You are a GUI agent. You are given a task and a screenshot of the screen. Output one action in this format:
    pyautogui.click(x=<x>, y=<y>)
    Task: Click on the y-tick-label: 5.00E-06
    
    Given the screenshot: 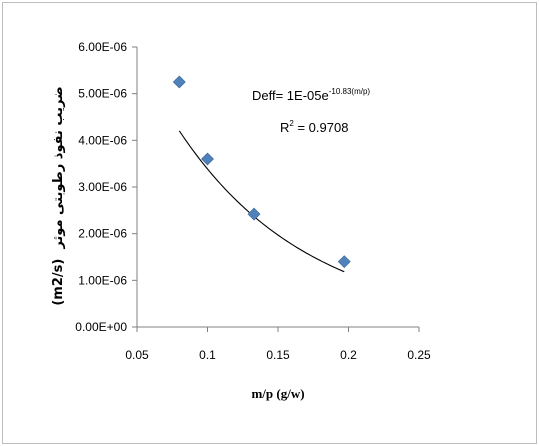 What is the action you would take?
    pyautogui.click(x=102, y=94)
    